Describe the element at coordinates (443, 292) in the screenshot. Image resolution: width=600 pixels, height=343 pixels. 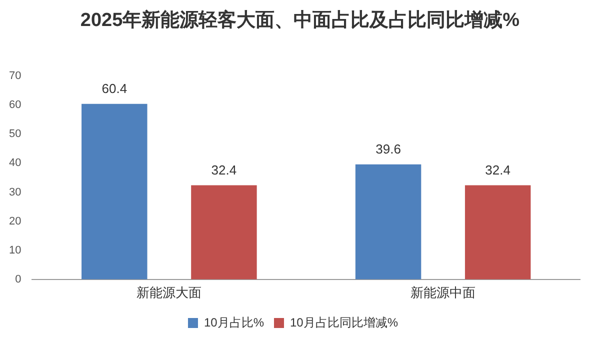
I see `x-tick-label: 新能源中面` at that location.